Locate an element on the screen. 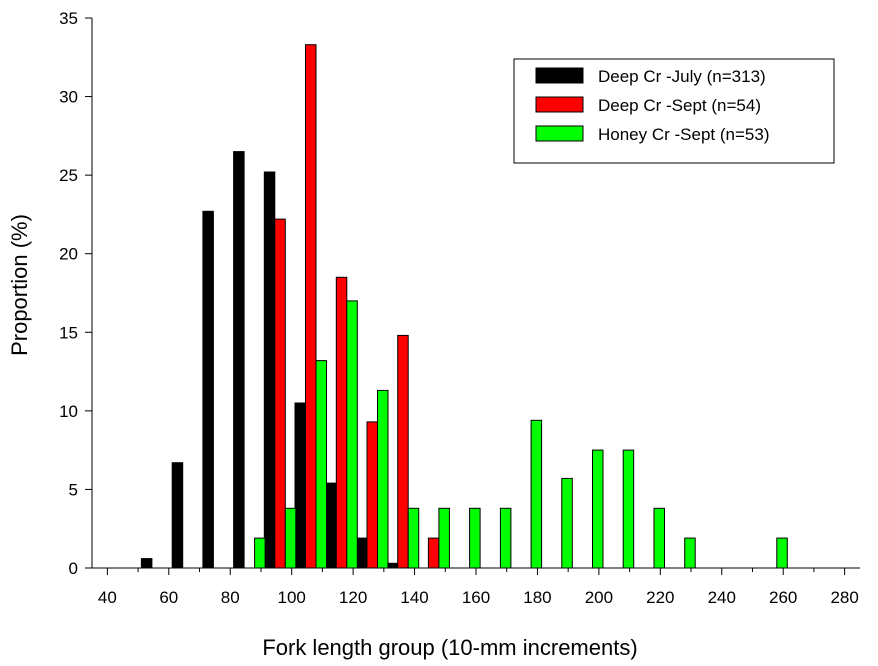  x-tick-label-280: 280 is located at coordinates (844, 597).